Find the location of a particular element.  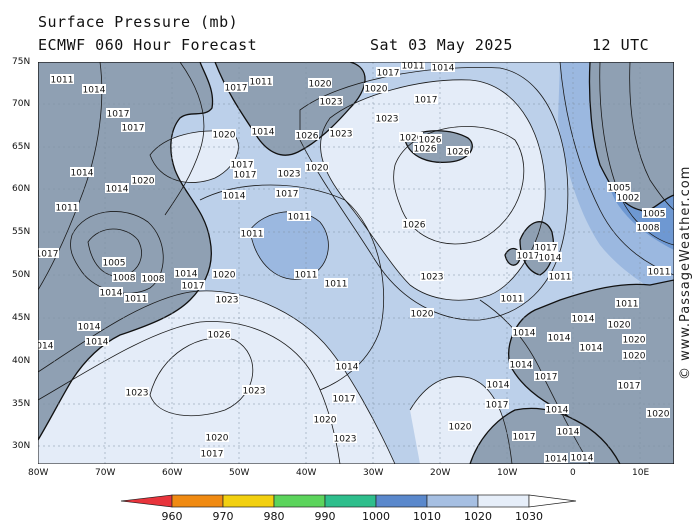

high-pressure-area is located at coordinates (433, 190).